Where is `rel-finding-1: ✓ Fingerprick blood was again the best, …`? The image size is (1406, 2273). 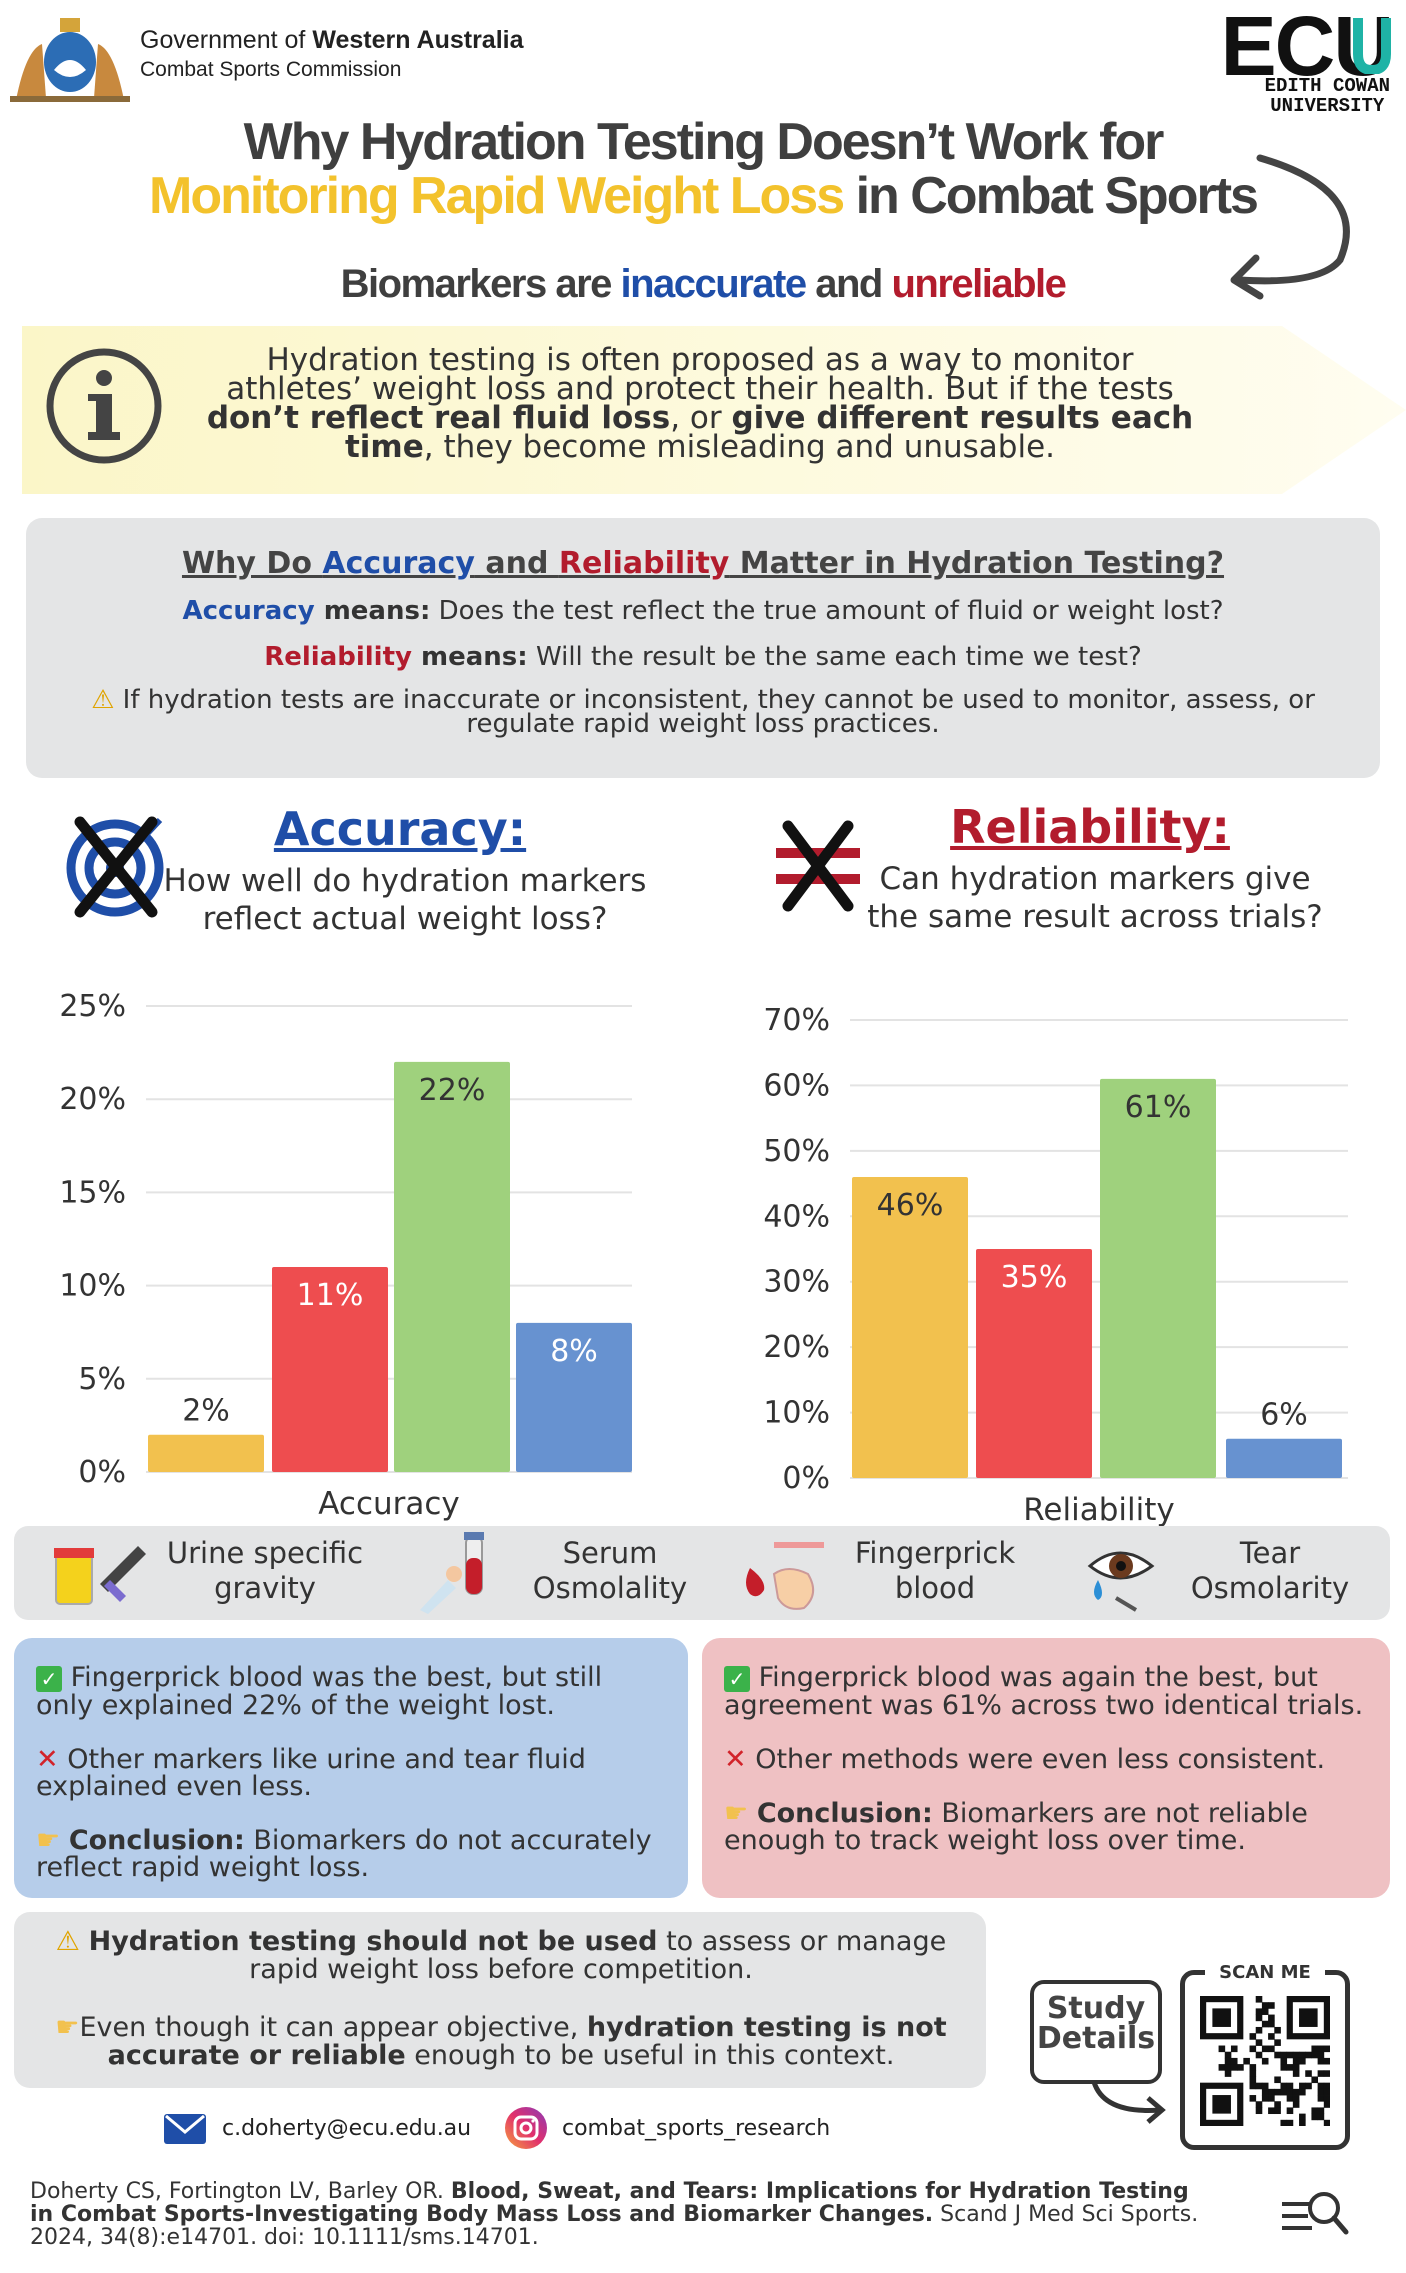
rel-finding-1: ✓ Fingerprick blood was again the best, … is located at coordinates (1044, 1691).